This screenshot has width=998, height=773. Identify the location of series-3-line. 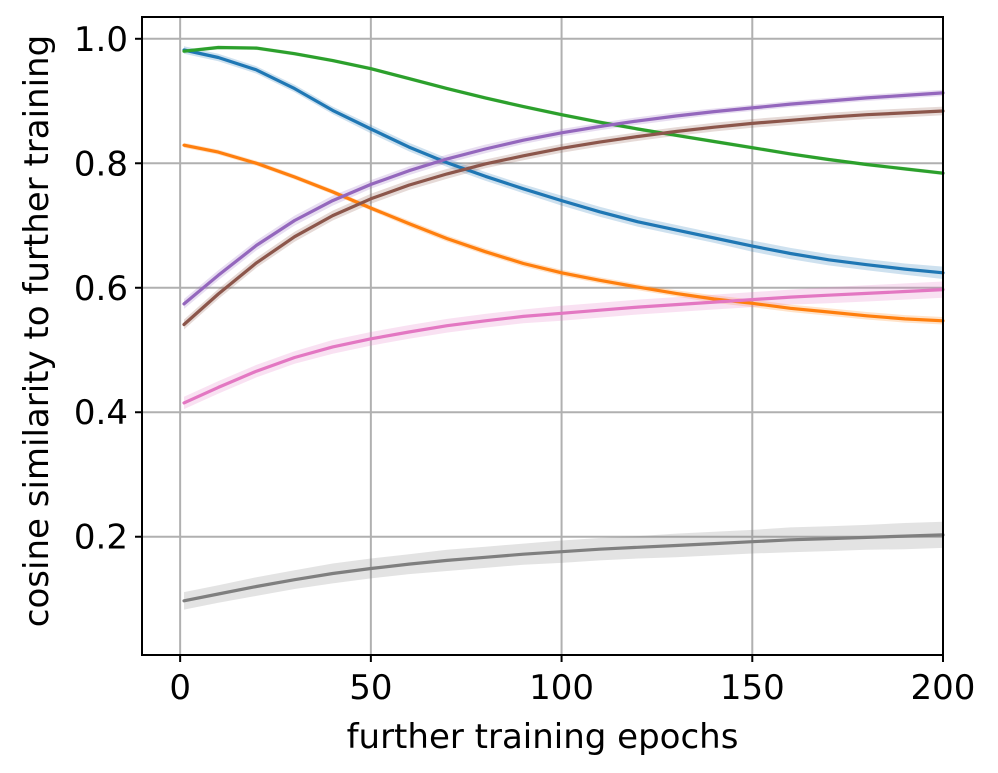
(563, 110).